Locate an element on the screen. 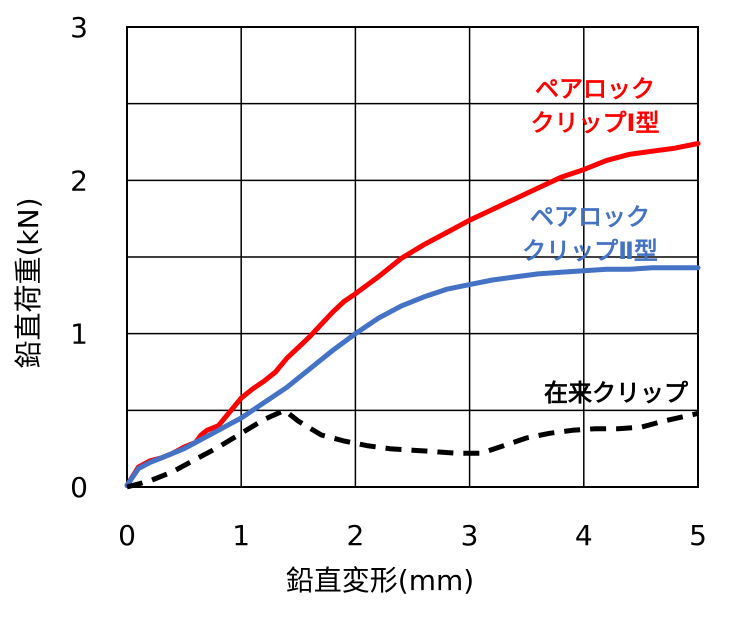 The height and width of the screenshot is (617, 751). series-label-2: ペアロック is located at coordinates (590, 217).